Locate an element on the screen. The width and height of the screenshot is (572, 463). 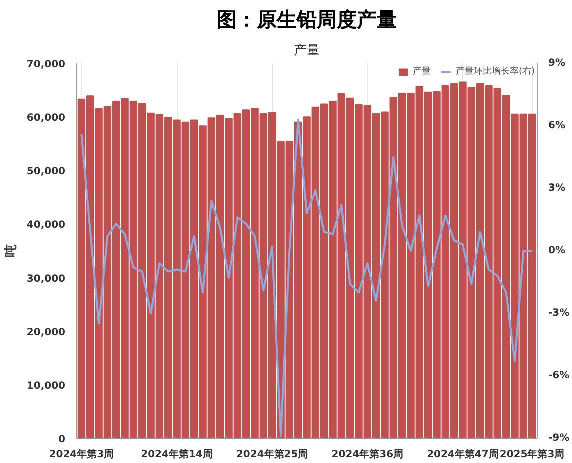
y2-tick-label: 6% is located at coordinates (557, 126).